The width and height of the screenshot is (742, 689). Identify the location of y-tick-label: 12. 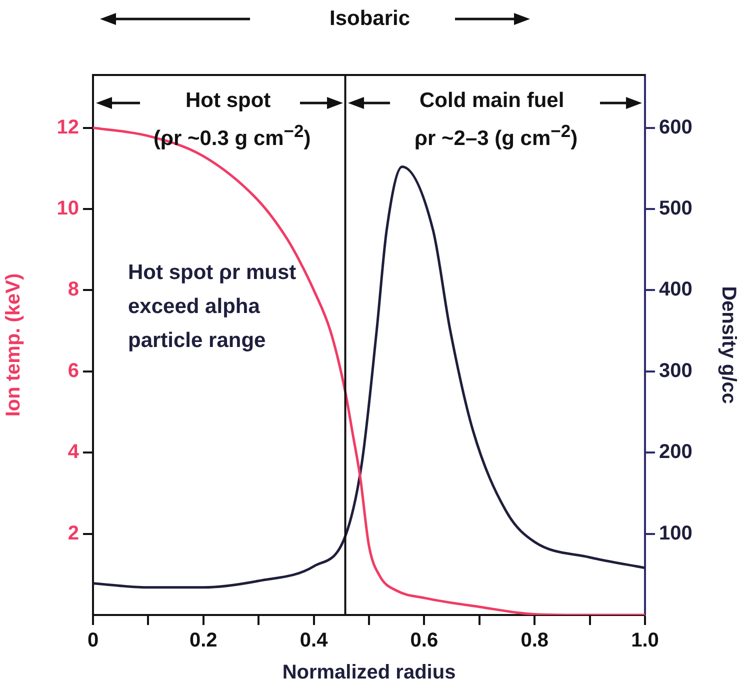
(67, 127).